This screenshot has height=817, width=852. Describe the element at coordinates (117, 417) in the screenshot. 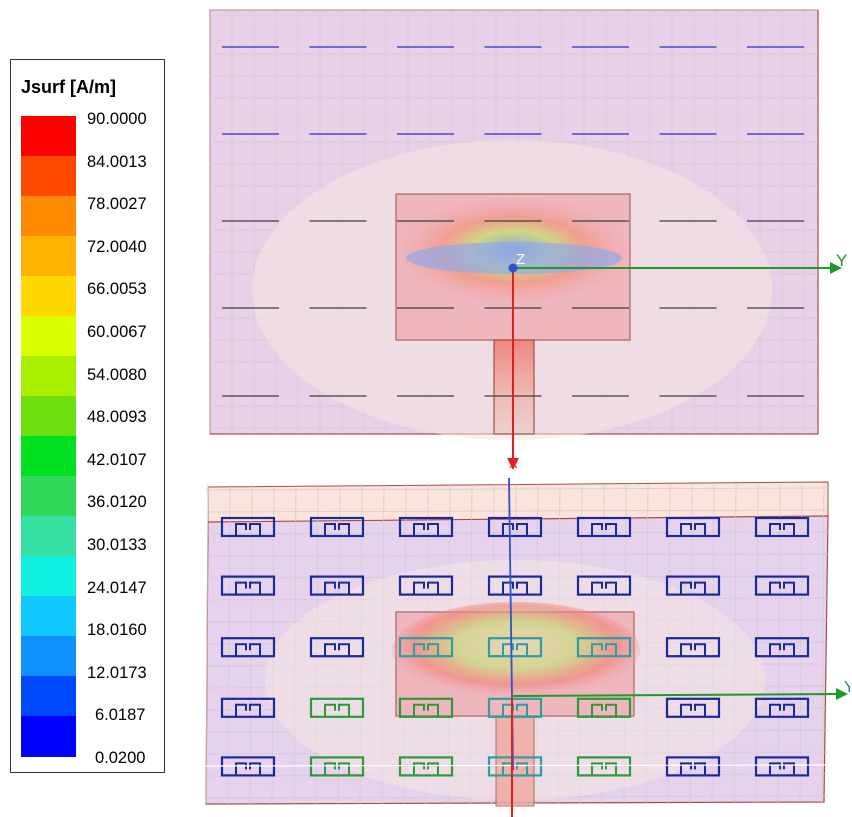

I see `legend-label: 48.0093` at that location.